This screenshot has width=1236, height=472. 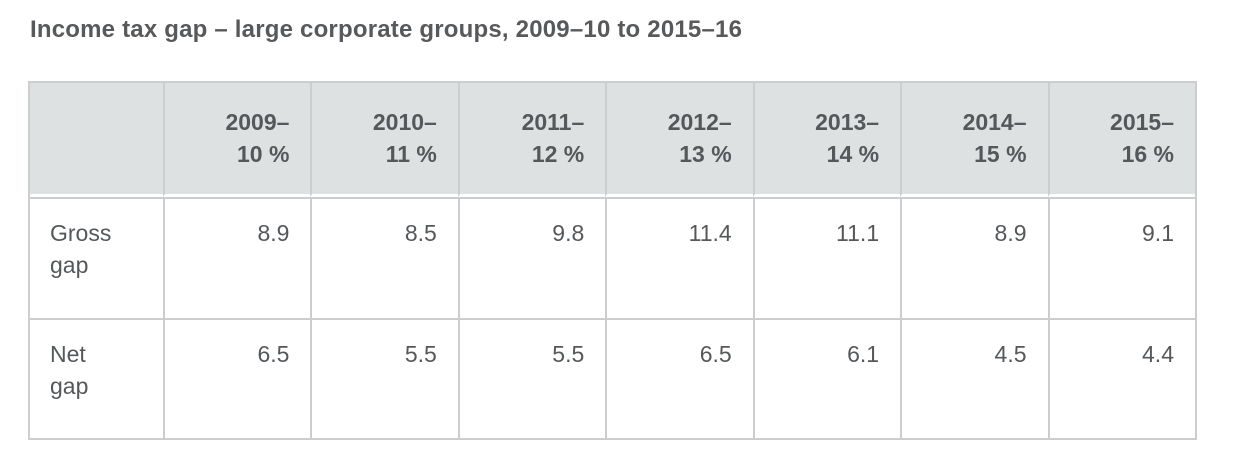 I want to click on column-header-2013-14: 2013– 14 %, so click(x=826, y=140).